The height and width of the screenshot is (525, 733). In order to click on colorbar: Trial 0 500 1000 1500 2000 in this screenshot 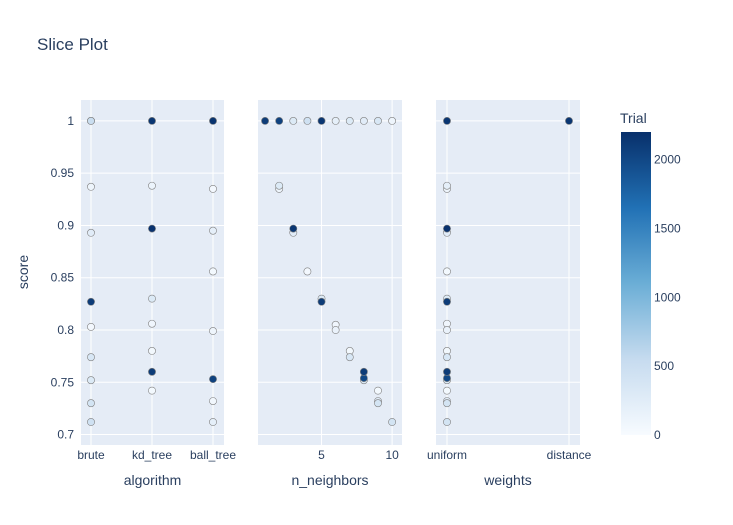, I will do `click(650, 276)`.